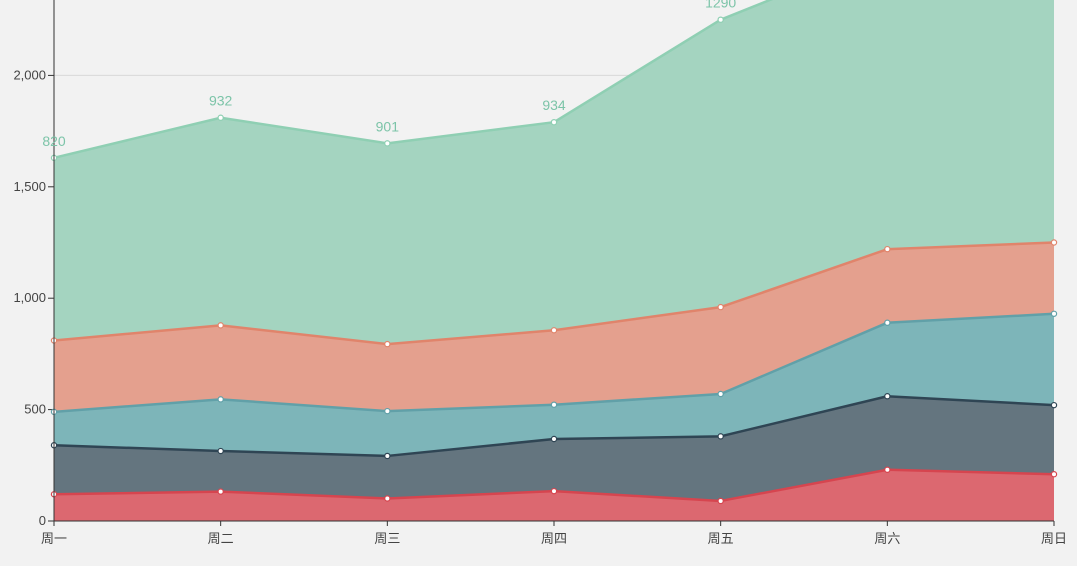 The width and height of the screenshot is (1077, 566). Describe the element at coordinates (29, 186) in the screenshot. I see `y-tick-label: 1,500` at that location.